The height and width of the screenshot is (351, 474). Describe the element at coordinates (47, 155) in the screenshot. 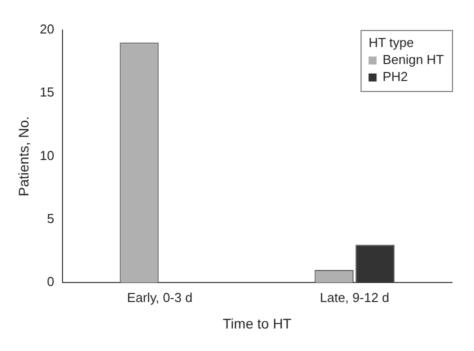

I see `y-tick-label: 10` at that location.